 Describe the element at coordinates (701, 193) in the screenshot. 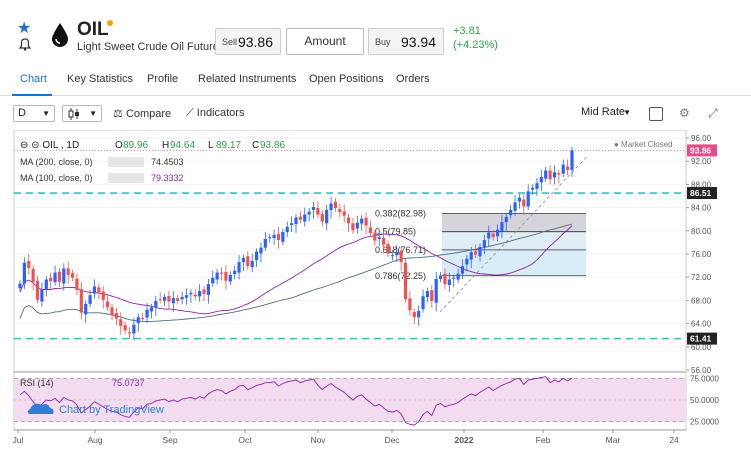

I see `price-tag-label: 86.51` at that location.